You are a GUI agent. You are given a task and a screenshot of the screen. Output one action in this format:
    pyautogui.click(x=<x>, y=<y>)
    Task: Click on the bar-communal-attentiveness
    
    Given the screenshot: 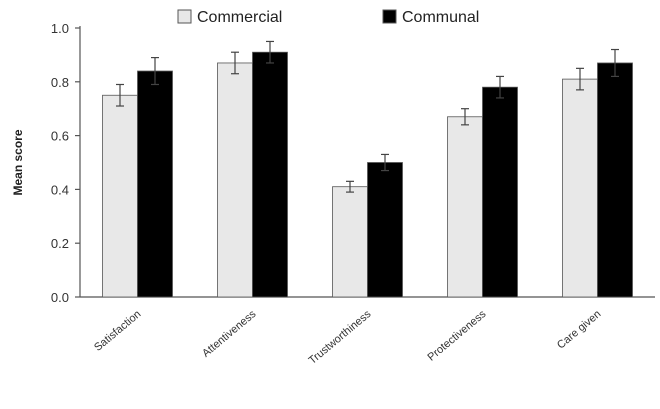 What is the action you would take?
    pyautogui.click(x=270, y=174)
    